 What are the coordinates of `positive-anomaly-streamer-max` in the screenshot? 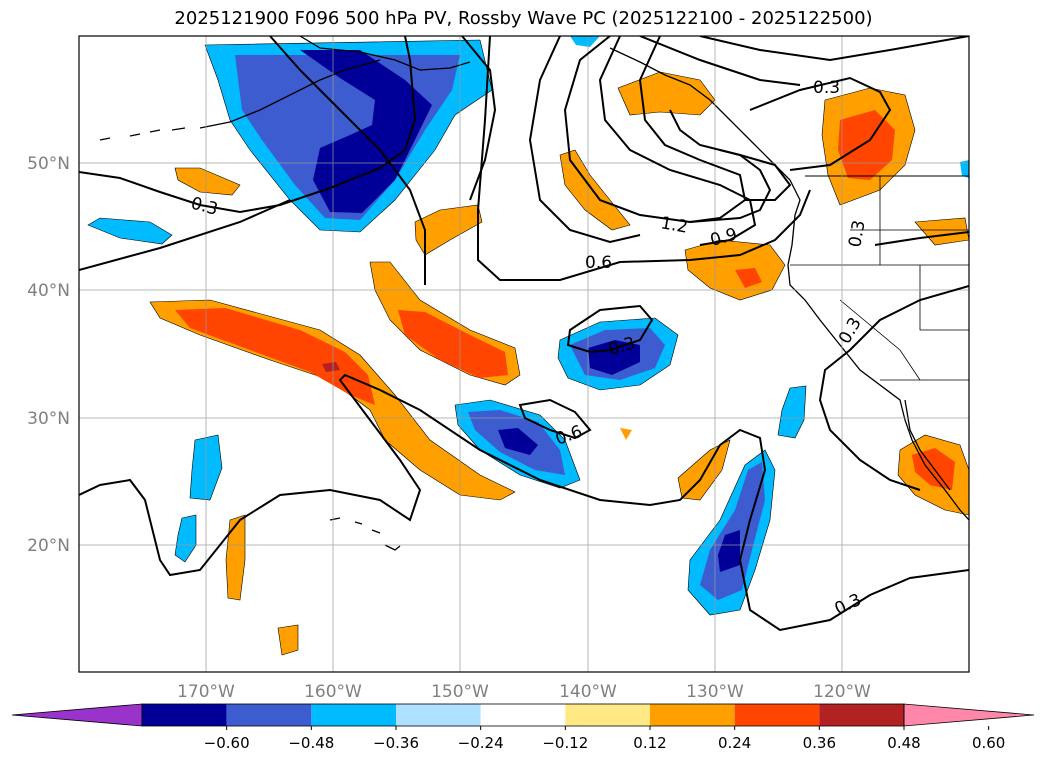 It's located at (331, 367).